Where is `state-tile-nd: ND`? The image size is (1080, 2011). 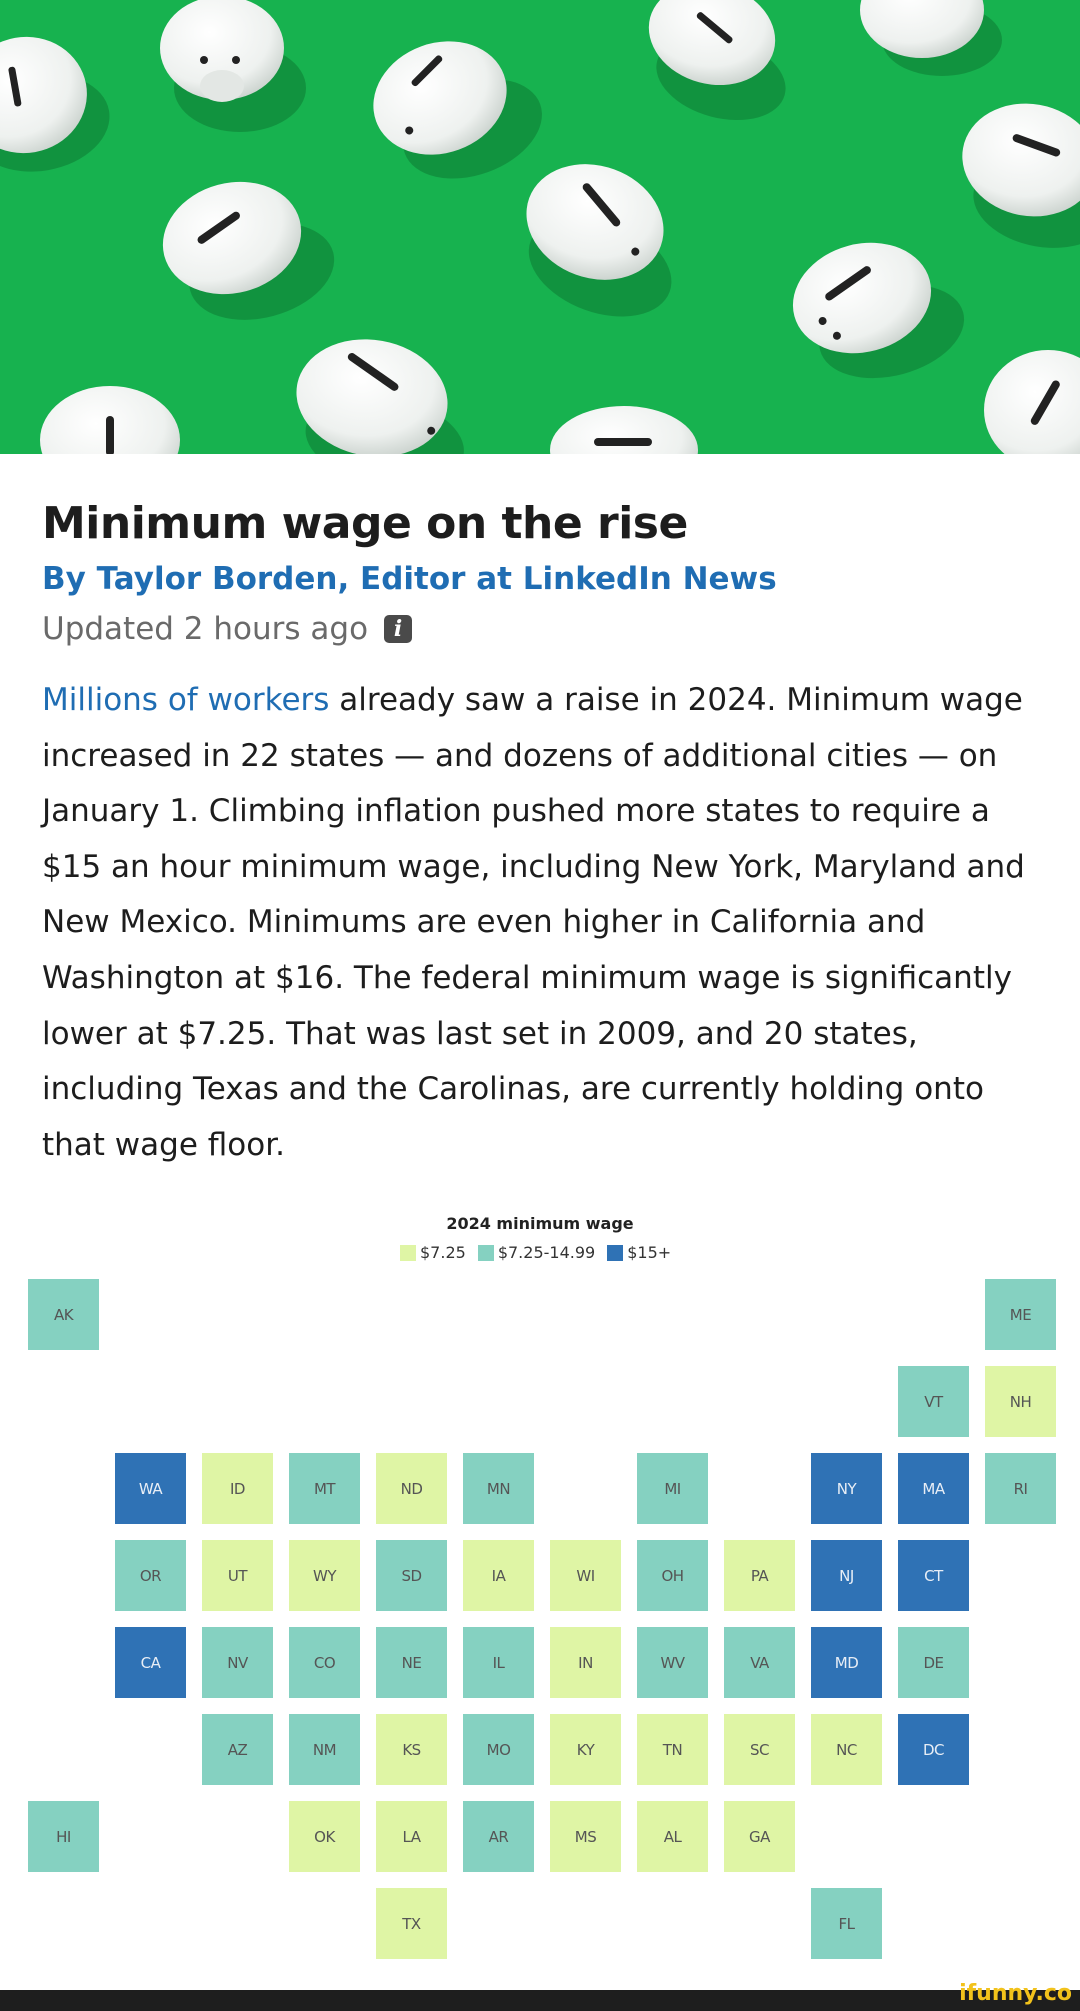
state-tile-nd: ND is located at coordinates (411, 1488).